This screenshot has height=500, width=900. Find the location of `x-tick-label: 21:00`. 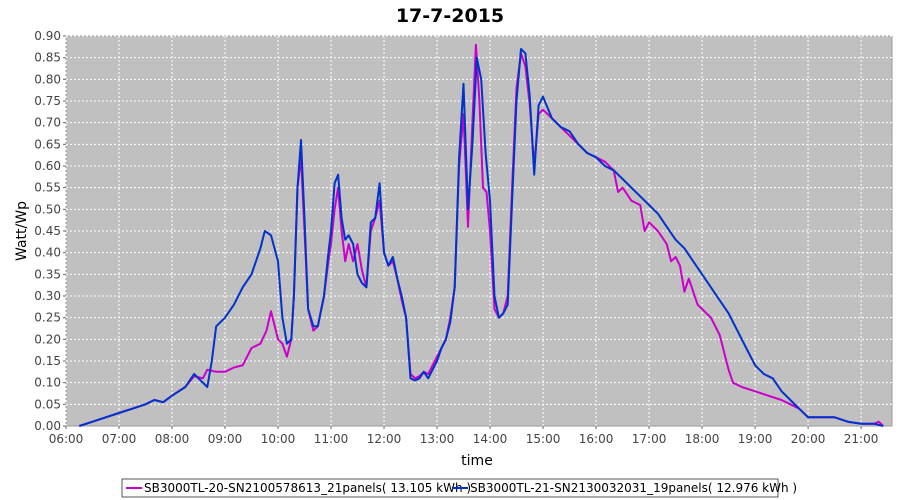

x-tick-label: 21:00 is located at coordinates (861, 439).